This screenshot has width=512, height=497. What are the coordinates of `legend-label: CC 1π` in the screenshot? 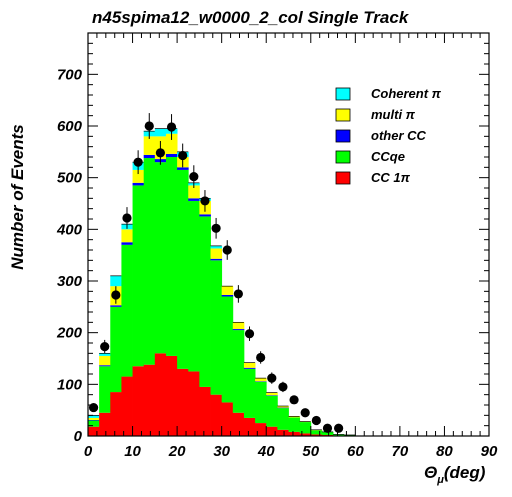 It's located at (391, 177).